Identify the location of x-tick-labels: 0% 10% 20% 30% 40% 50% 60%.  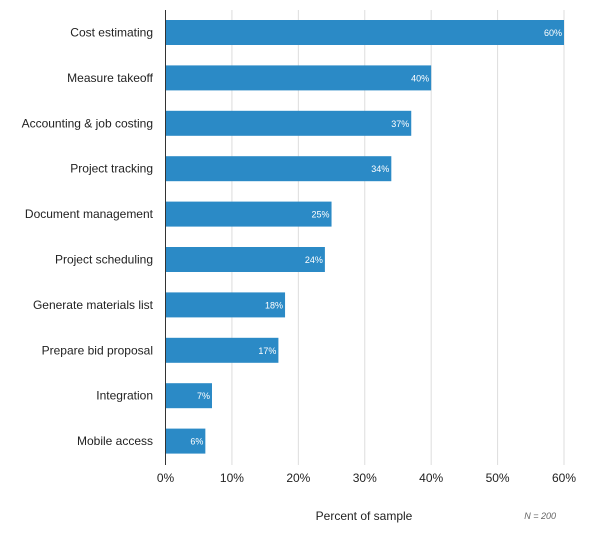
(367, 478).